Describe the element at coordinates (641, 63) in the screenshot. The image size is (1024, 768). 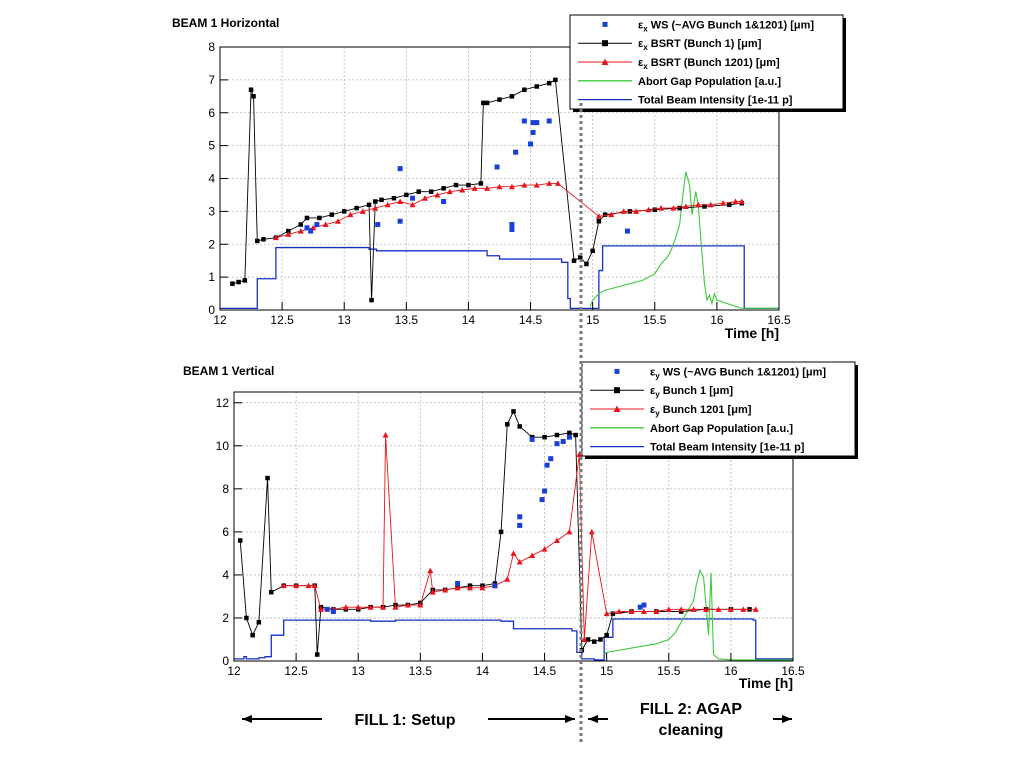
I see `legend-epsilon-symbol: ε` at that location.